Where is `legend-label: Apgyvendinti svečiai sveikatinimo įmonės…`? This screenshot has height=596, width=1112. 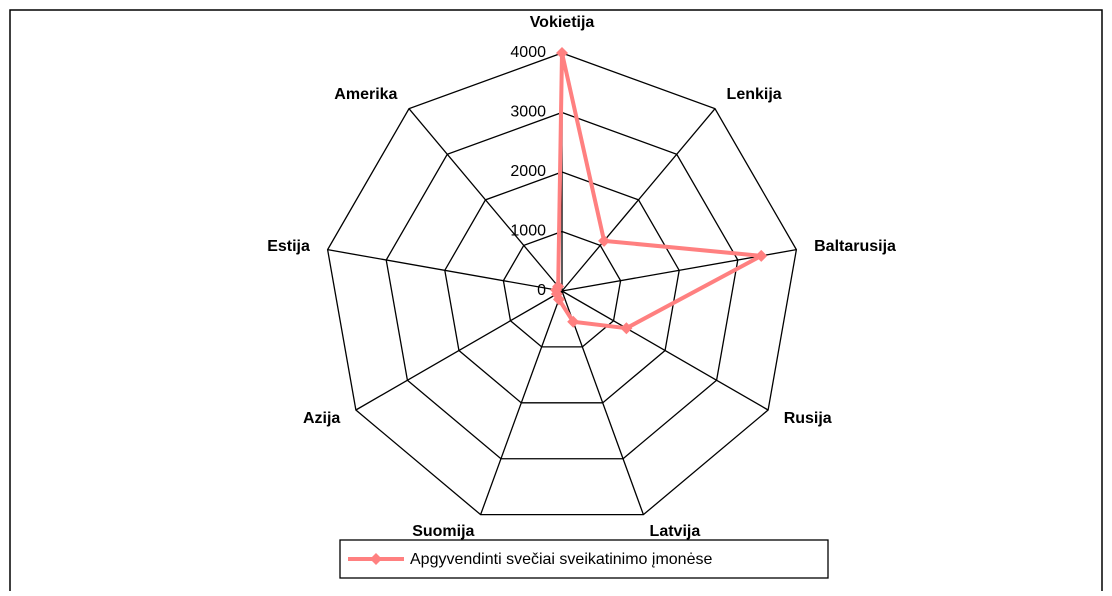
legend-label: Apgyvendinti svečiai sveikatinimo įmonės… is located at coordinates (561, 559).